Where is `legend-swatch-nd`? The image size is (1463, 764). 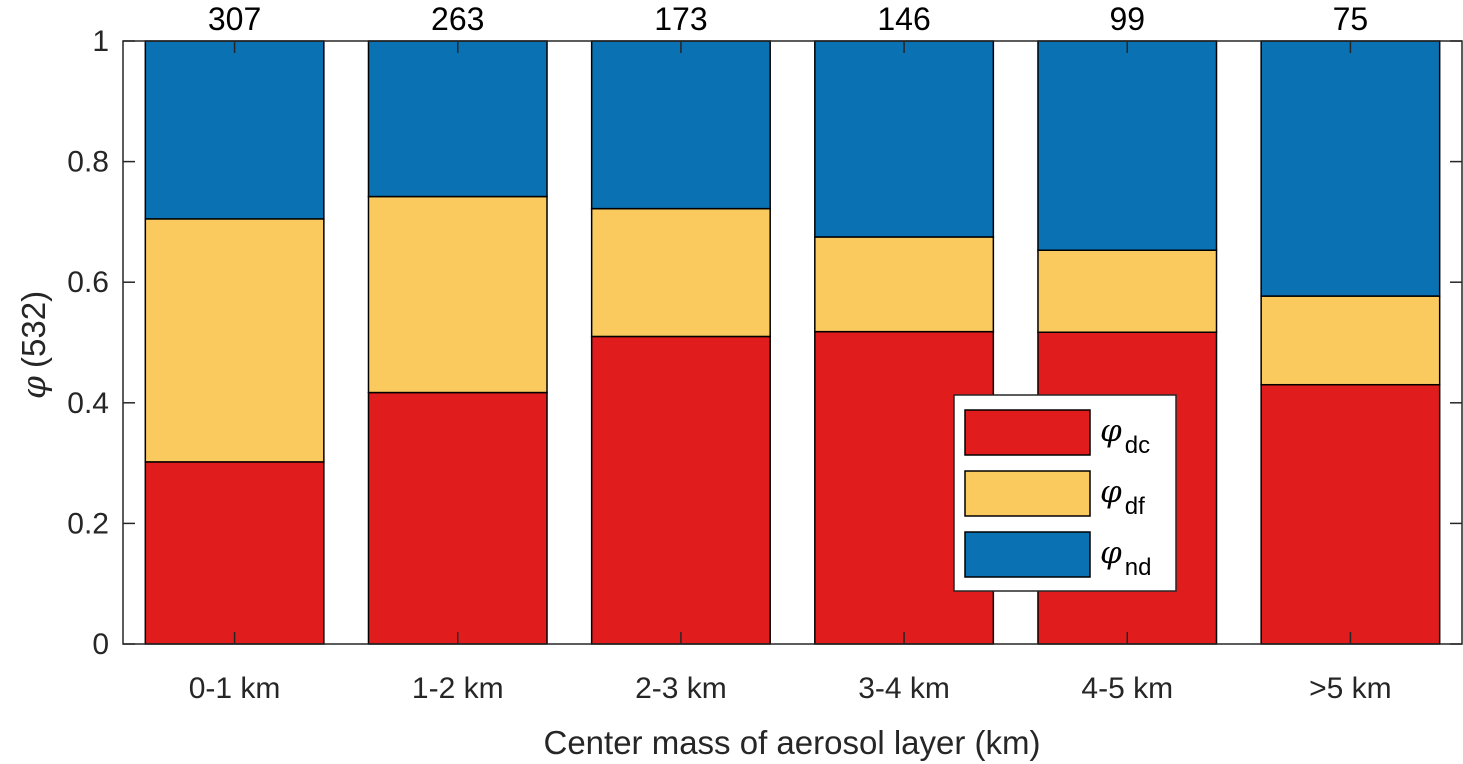
legend-swatch-nd is located at coordinates (1027, 554).